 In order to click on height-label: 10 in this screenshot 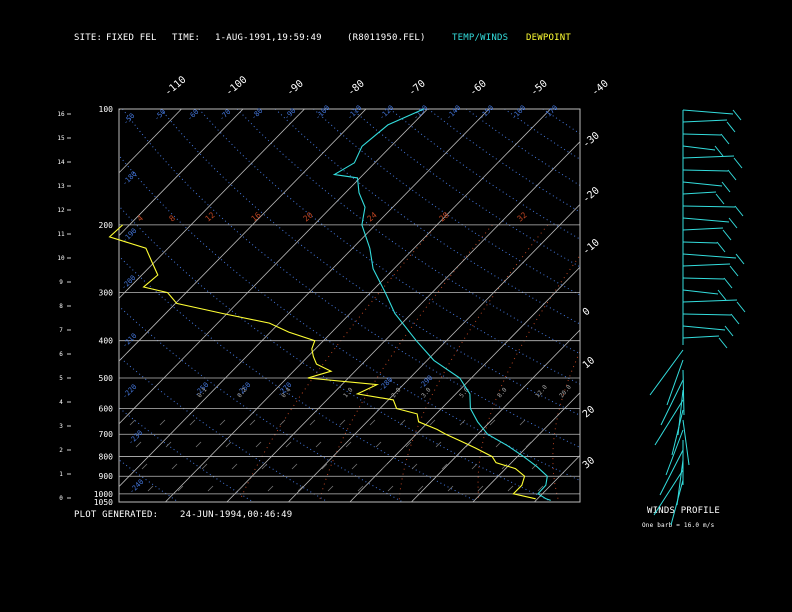, I will do `click(61, 258)`.